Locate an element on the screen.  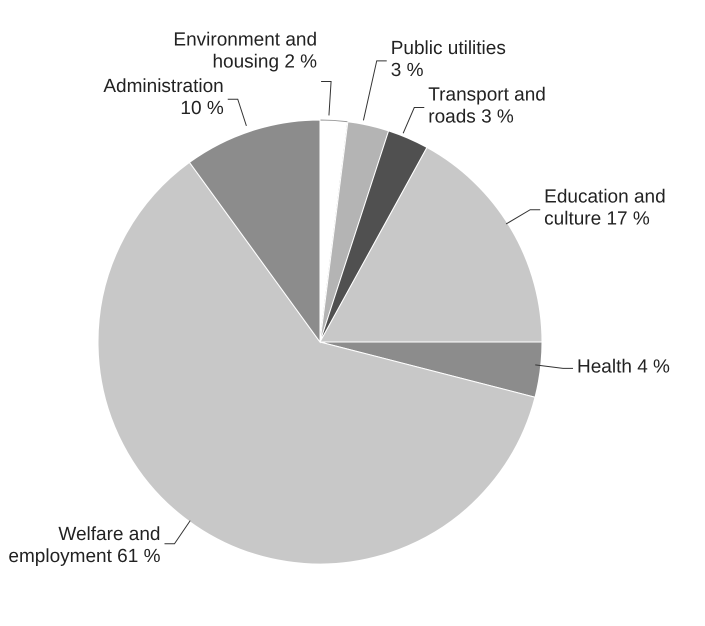
data-label: 3 % is located at coordinates (407, 70).